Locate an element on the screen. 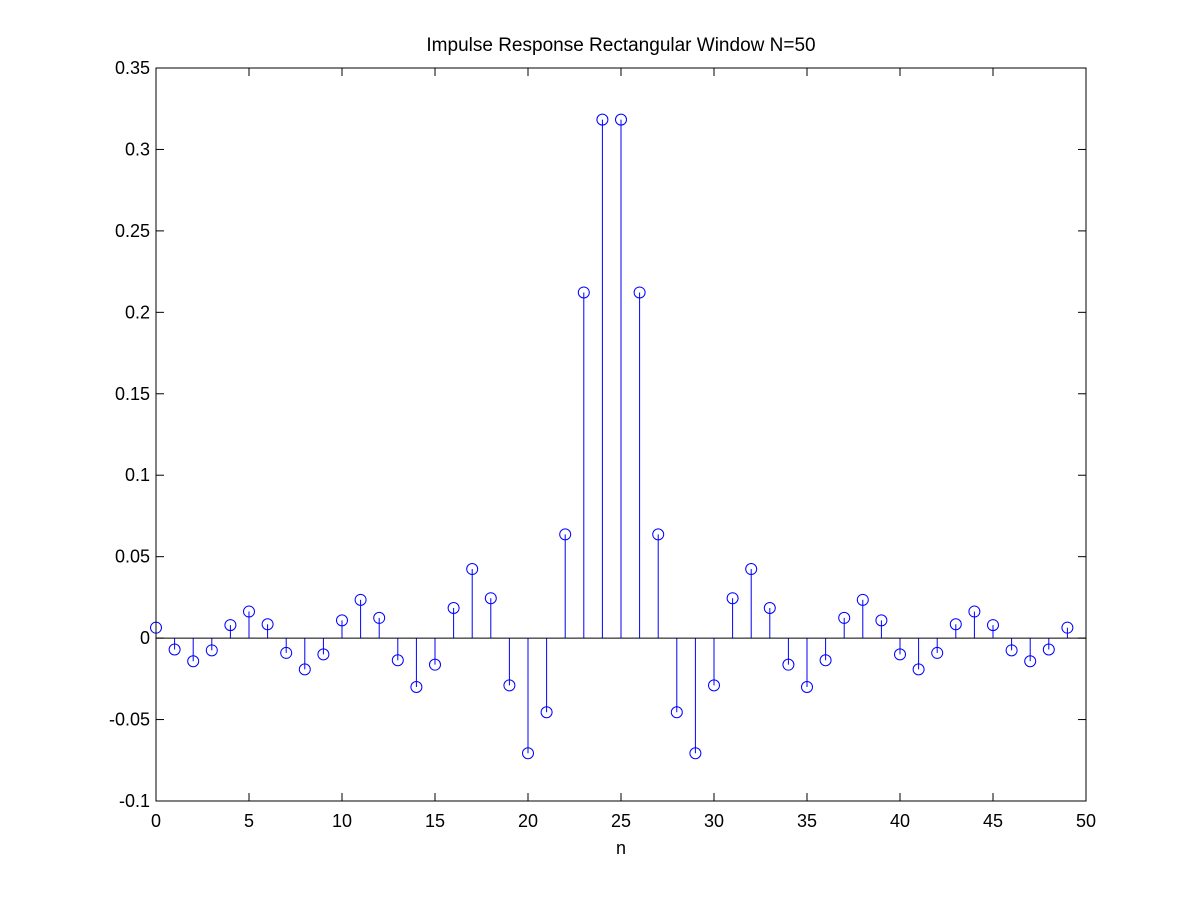 The width and height of the screenshot is (1200, 900). x-tick-label: 30 is located at coordinates (714, 821).